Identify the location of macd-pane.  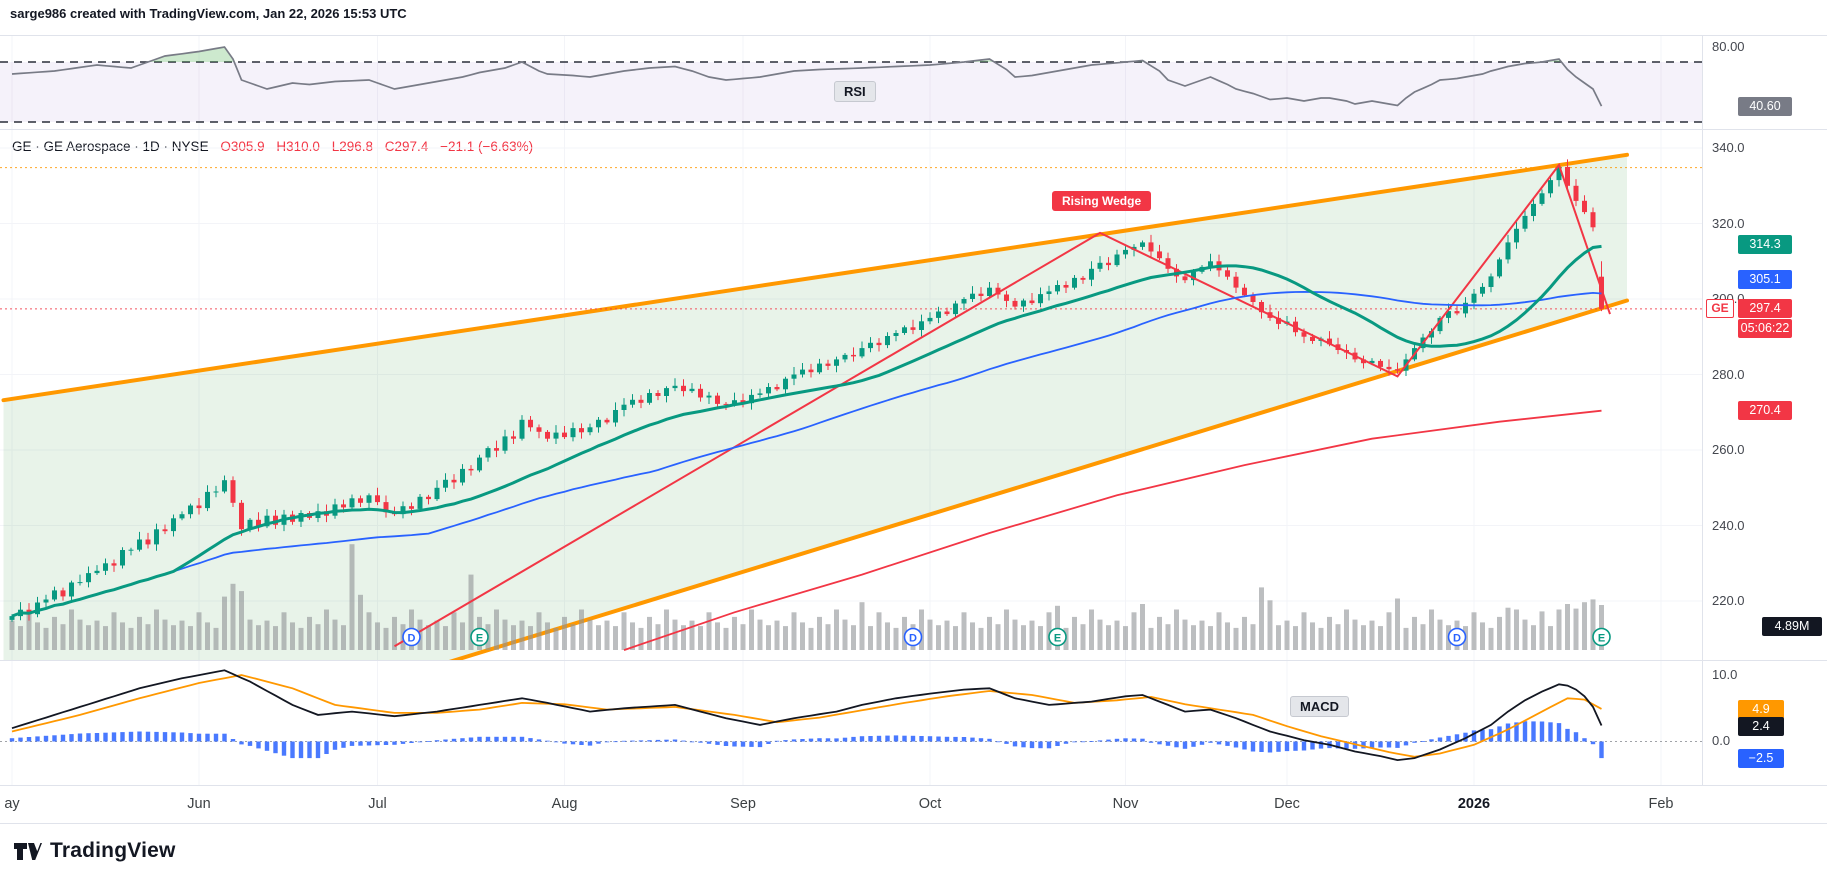
(851, 722).